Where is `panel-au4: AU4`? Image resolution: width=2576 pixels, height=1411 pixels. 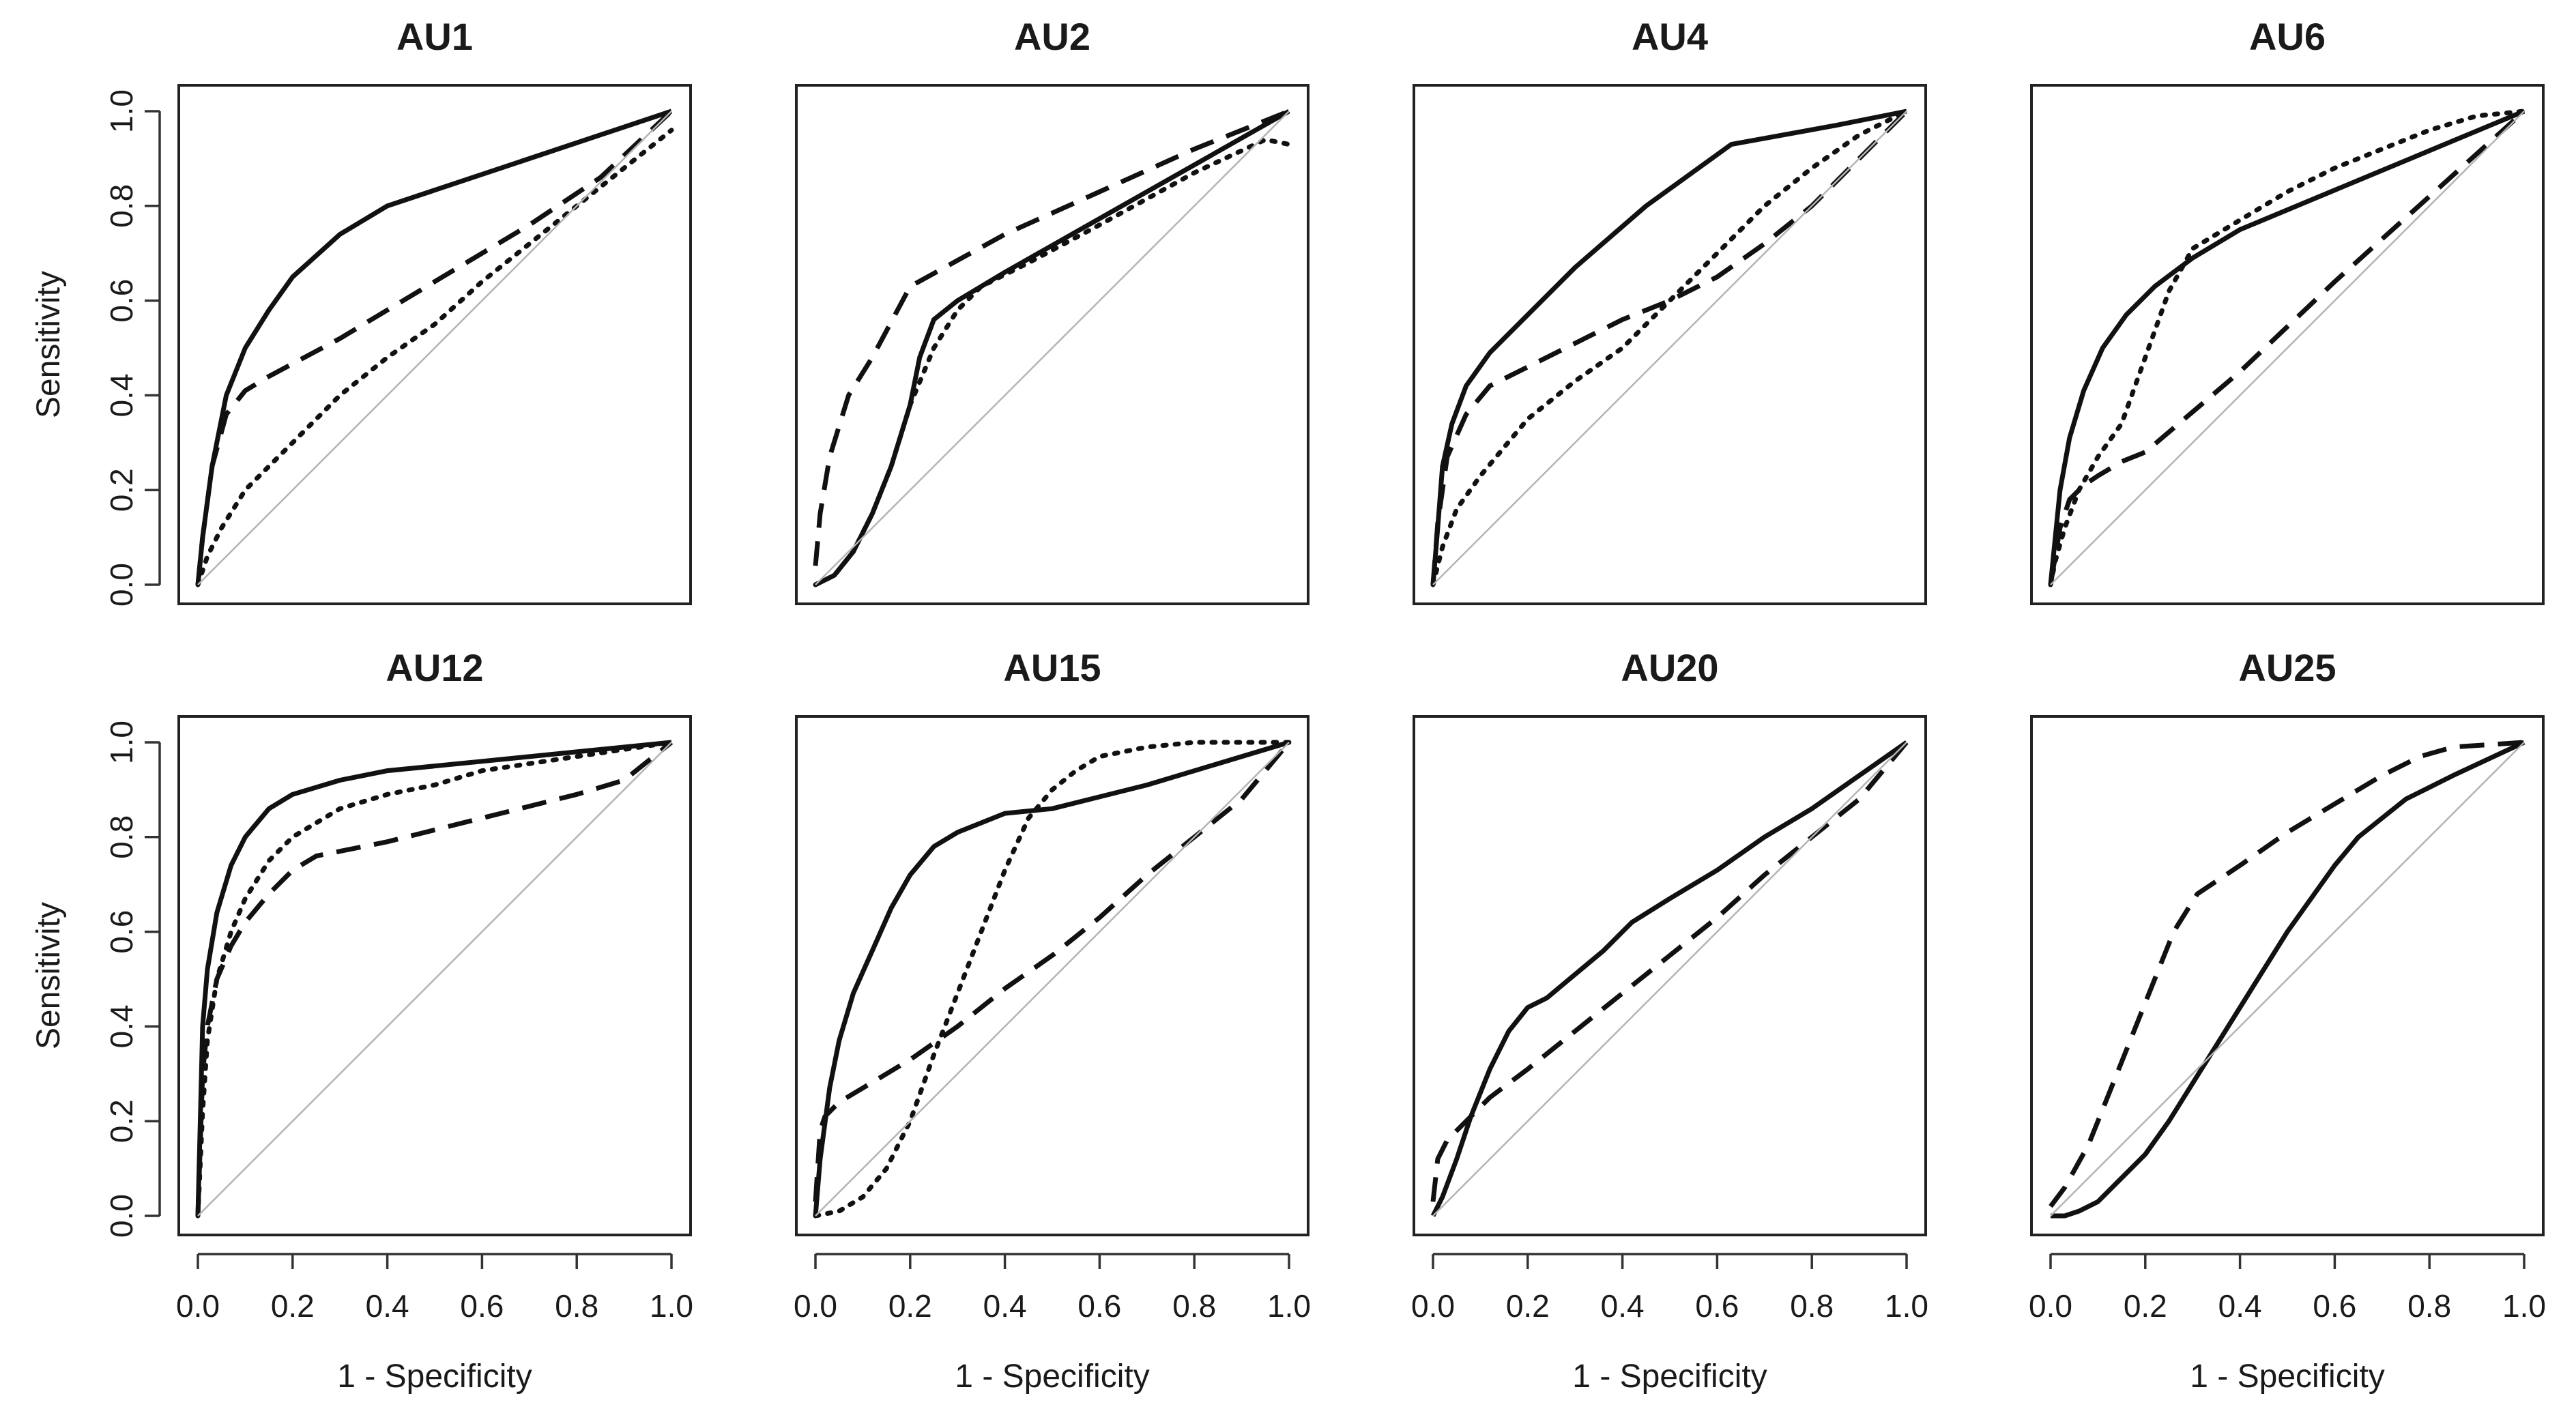
panel-au4: AU4 is located at coordinates (1670, 310).